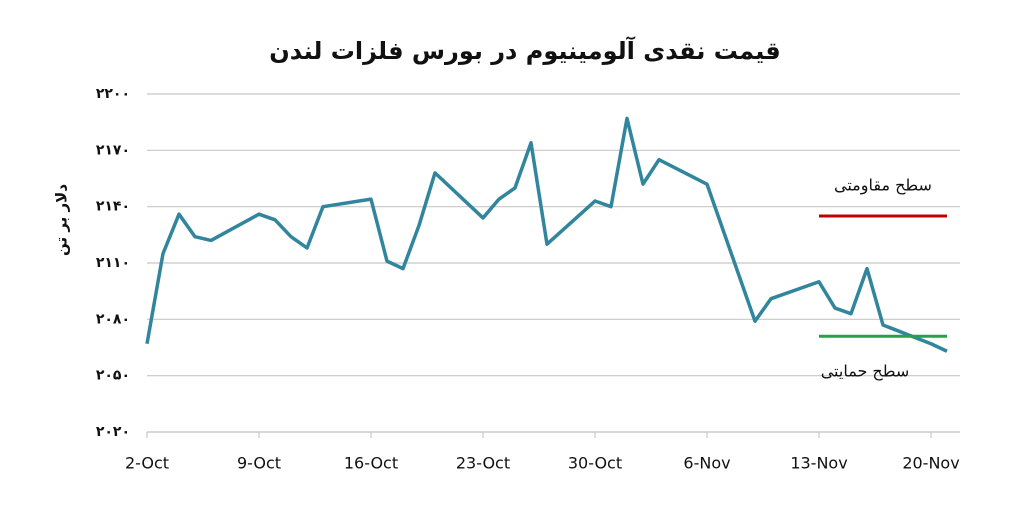 This screenshot has width=1010, height=508. I want to click on x-tick-label: 6-Nov, so click(706, 463).